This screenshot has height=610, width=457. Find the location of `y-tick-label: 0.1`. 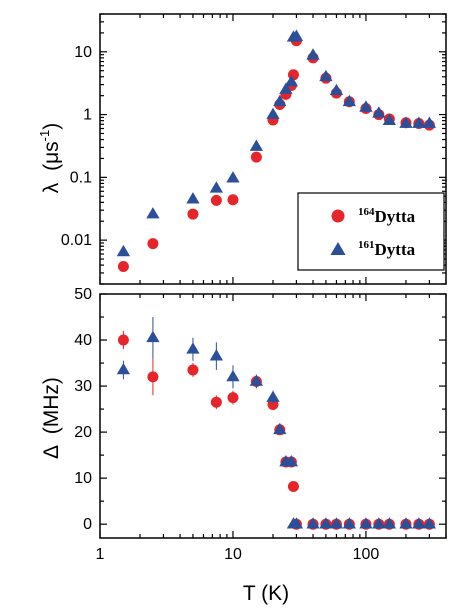

y-tick-label: 0.1 is located at coordinates (81, 177).